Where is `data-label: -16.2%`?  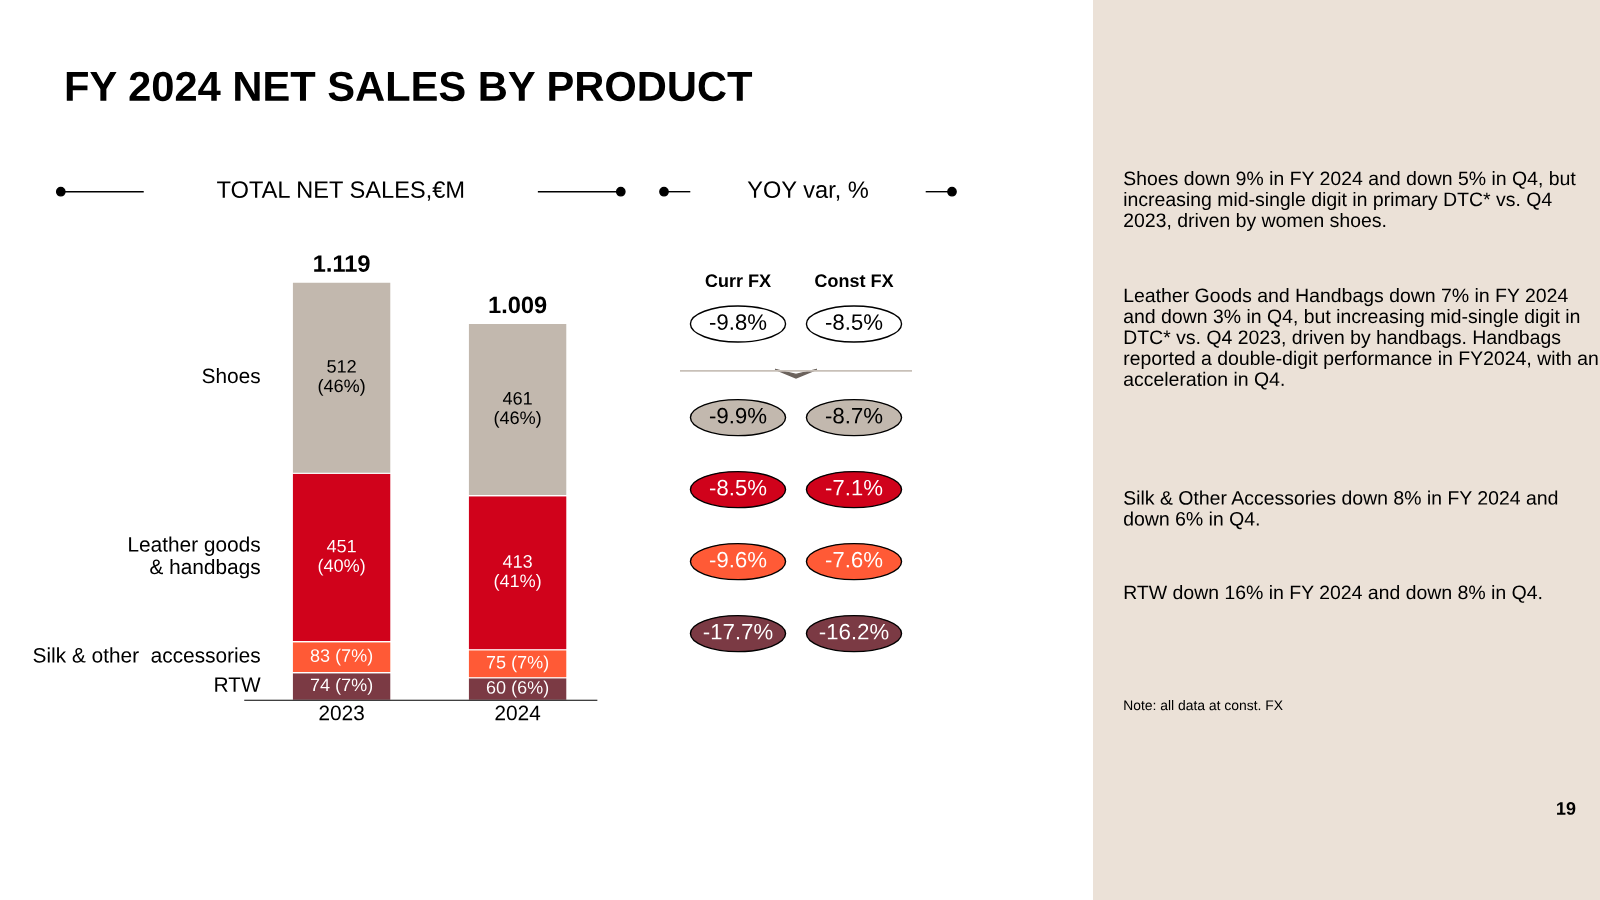
data-label: -16.2% is located at coordinates (854, 631).